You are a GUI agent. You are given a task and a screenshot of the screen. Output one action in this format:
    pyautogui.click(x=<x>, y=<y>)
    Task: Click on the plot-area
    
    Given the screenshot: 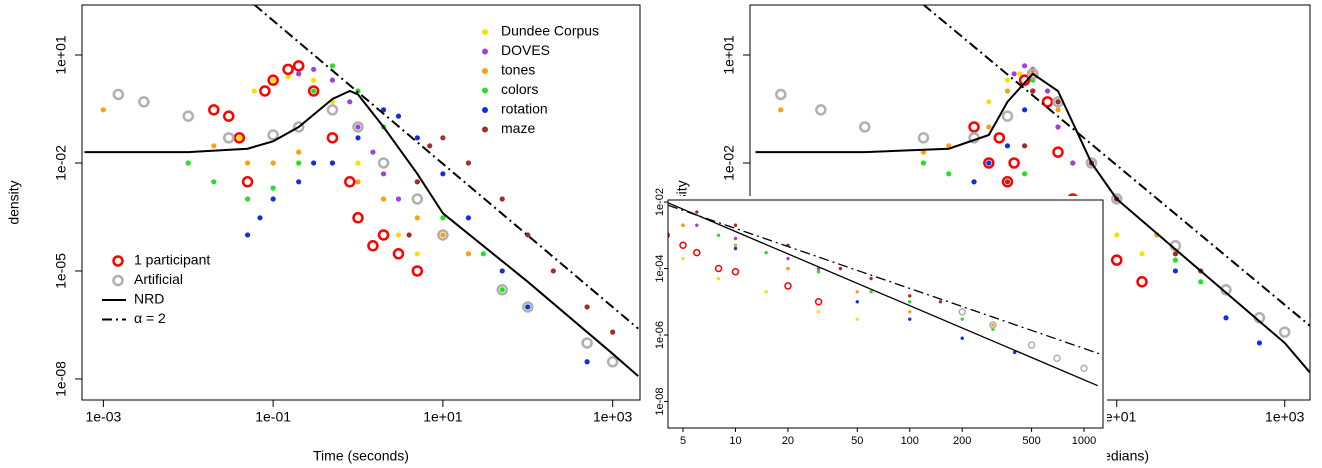 What is the action you would take?
    pyautogui.click(x=885, y=294)
    